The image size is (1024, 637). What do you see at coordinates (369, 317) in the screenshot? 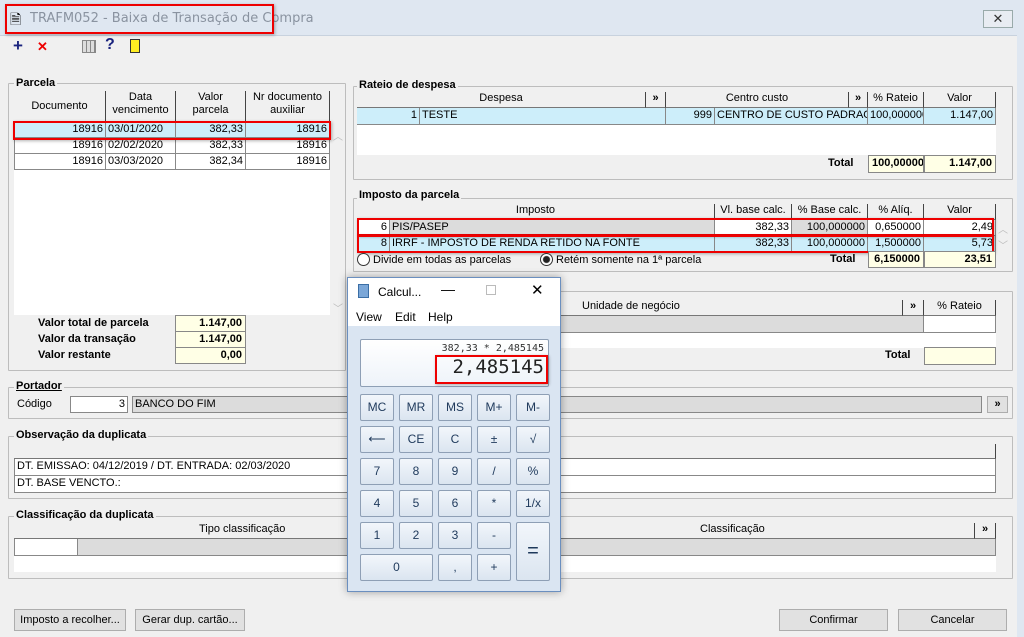
I see `menu-view: View` at bounding box center [369, 317].